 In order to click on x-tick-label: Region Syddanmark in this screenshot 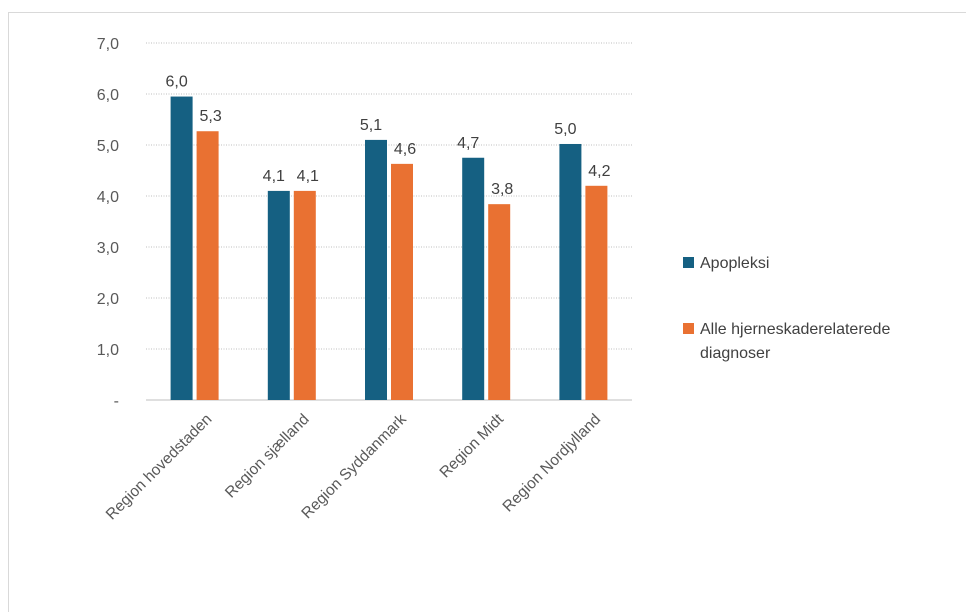, I will do `click(354, 467)`.